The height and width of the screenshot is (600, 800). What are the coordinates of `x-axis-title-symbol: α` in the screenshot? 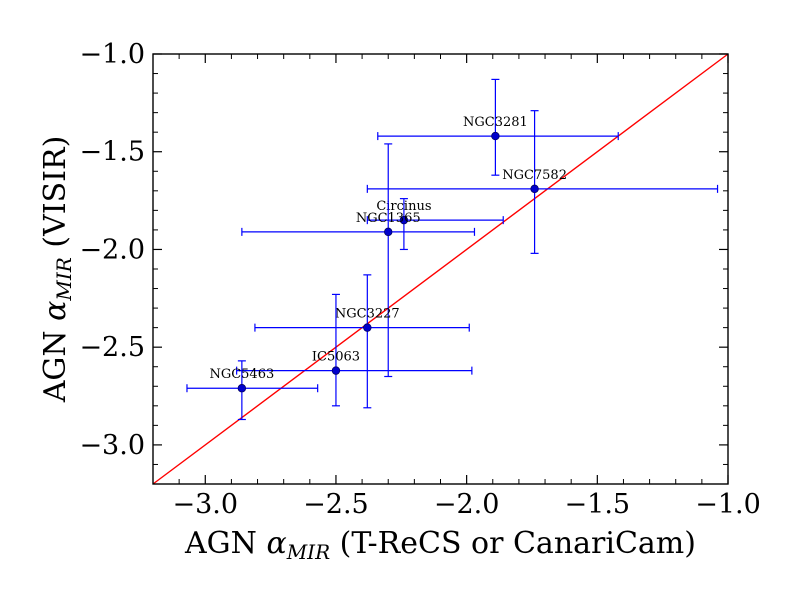 It's located at (276, 543).